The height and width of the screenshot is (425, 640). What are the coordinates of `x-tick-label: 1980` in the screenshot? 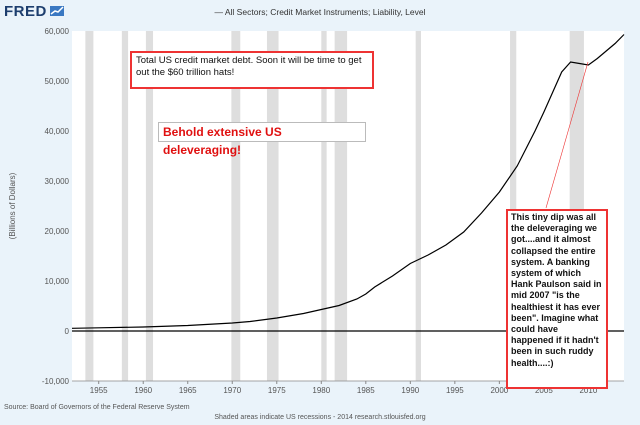 It's located at (321, 390).